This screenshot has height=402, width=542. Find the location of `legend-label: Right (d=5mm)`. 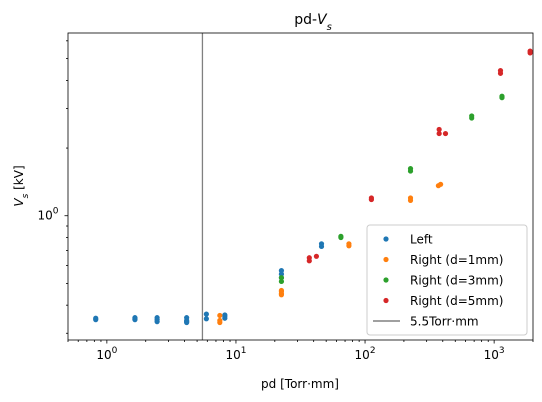

legend-label: Right (d=5mm) is located at coordinates (456, 301).